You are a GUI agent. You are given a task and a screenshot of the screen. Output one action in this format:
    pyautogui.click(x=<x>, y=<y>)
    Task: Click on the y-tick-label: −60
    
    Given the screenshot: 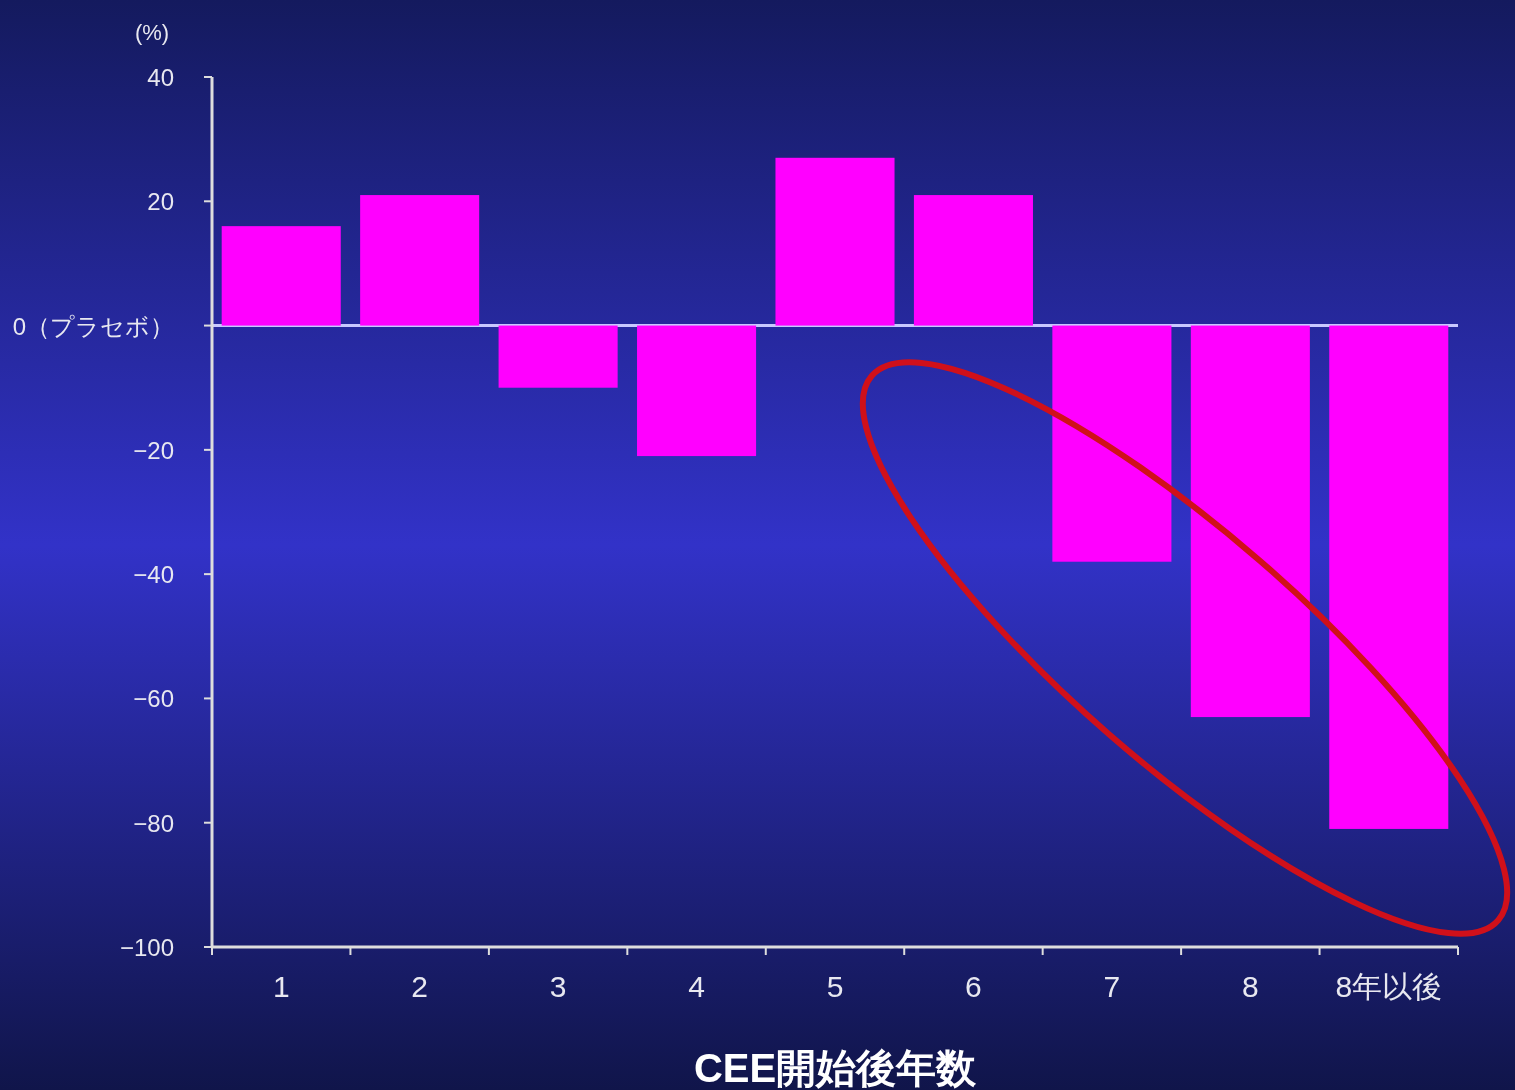 What is the action you would take?
    pyautogui.click(x=153, y=699)
    